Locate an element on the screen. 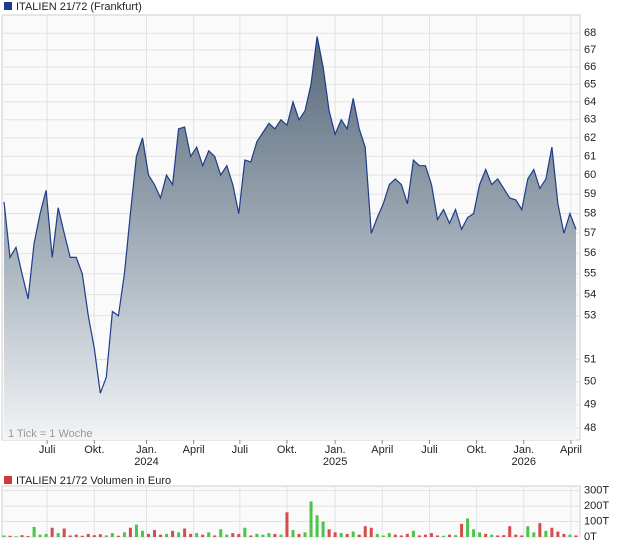 The width and height of the screenshot is (620, 546). y-tick-label: 100T is located at coordinates (596, 521).